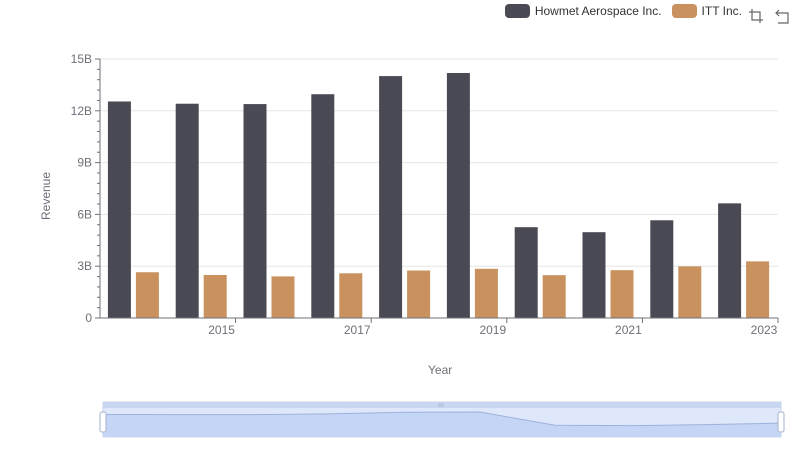  I want to click on legend-swatch-howmet, so click(517, 11).